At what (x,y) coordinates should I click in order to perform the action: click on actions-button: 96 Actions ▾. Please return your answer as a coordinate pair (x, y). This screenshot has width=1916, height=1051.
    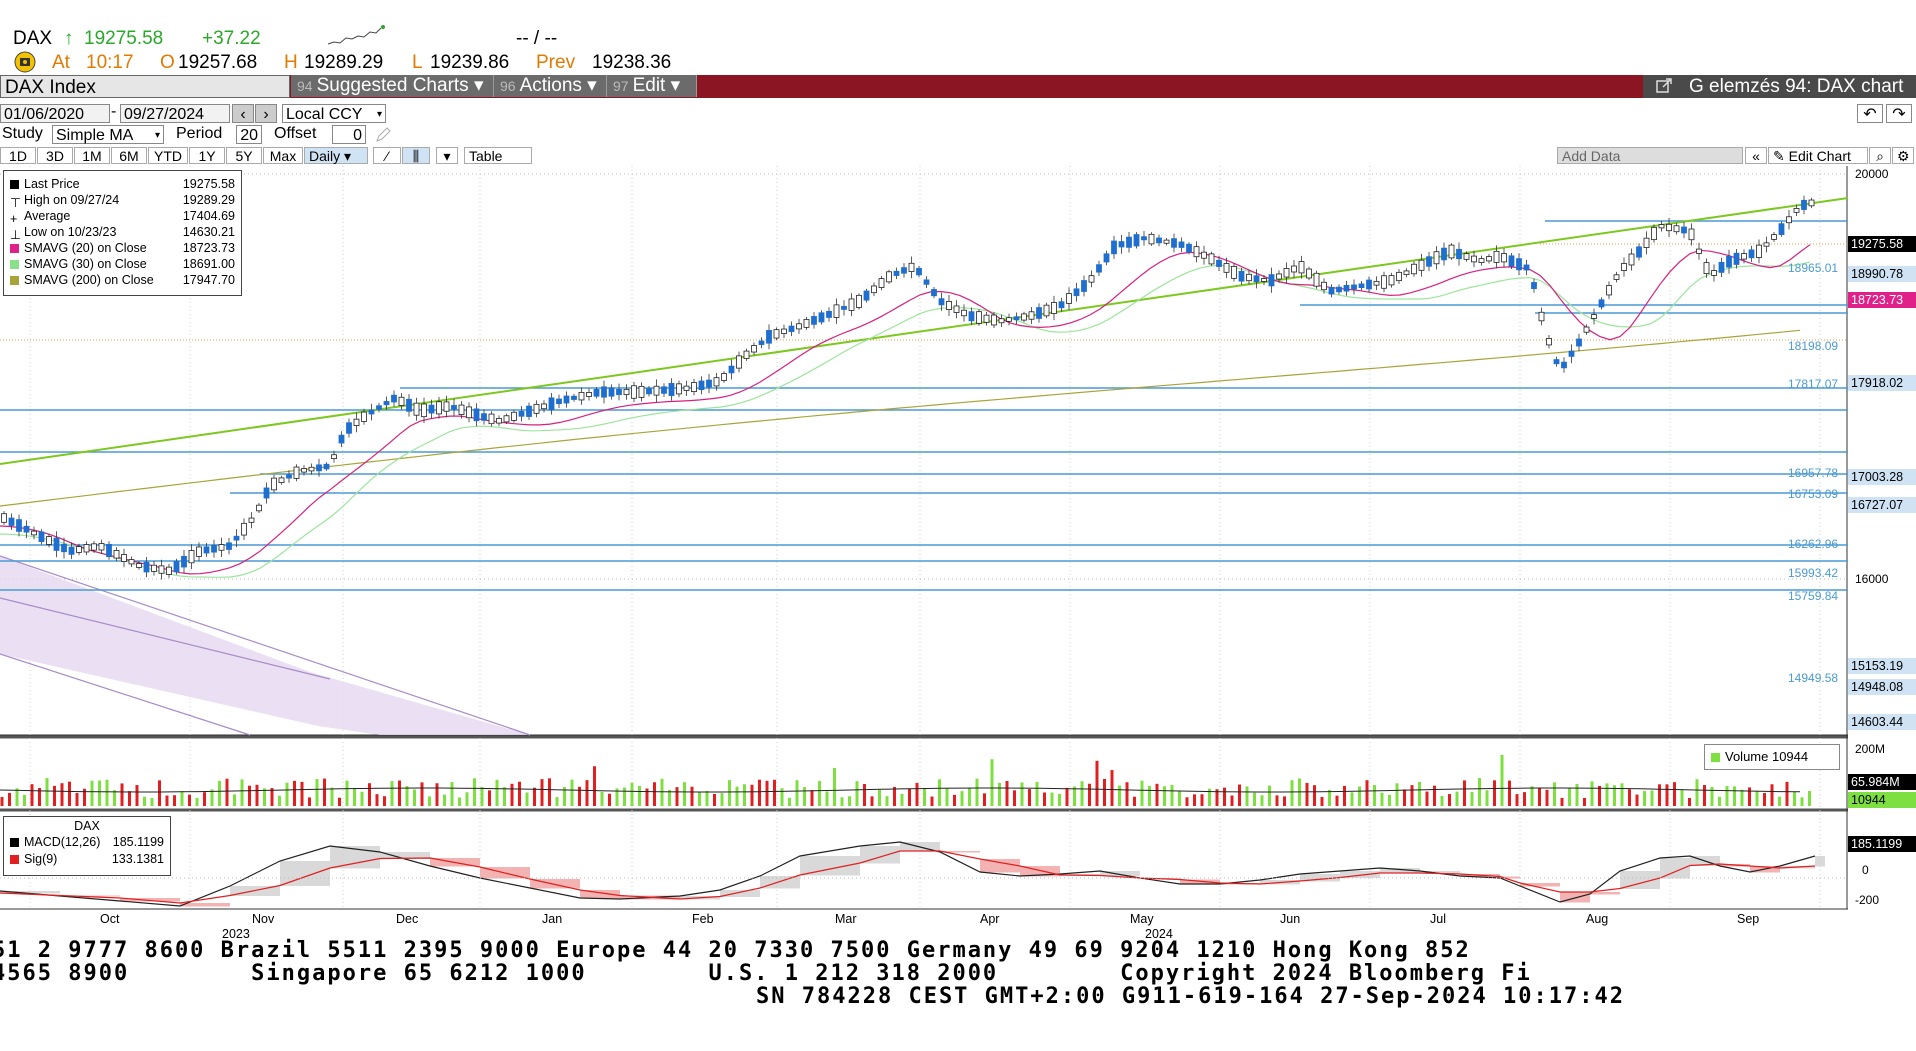
    Looking at the image, I should click on (550, 86).